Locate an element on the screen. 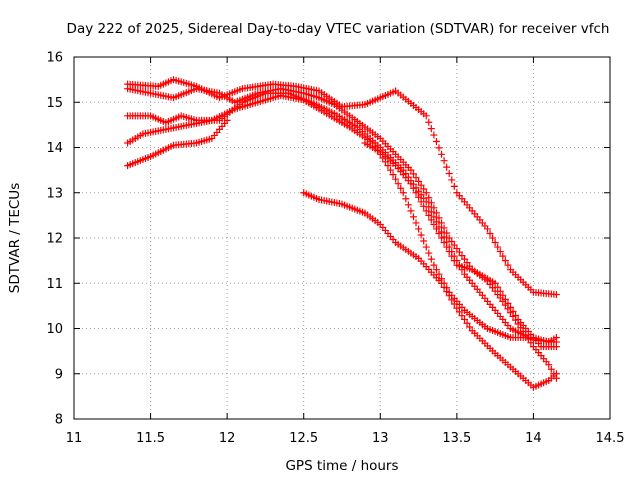 The image size is (640, 480). x-tick-label: 14.5 is located at coordinates (610, 438).